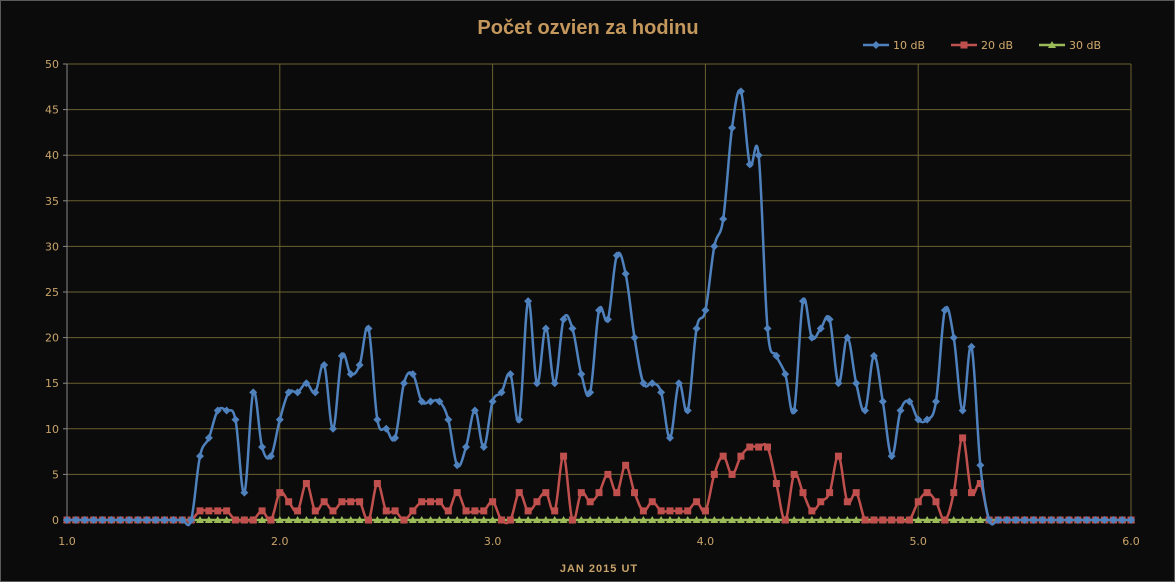 Image resolution: width=1175 pixels, height=582 pixels. What do you see at coordinates (909, 45) in the screenshot?
I see `legend-label: 10 dB` at bounding box center [909, 45].